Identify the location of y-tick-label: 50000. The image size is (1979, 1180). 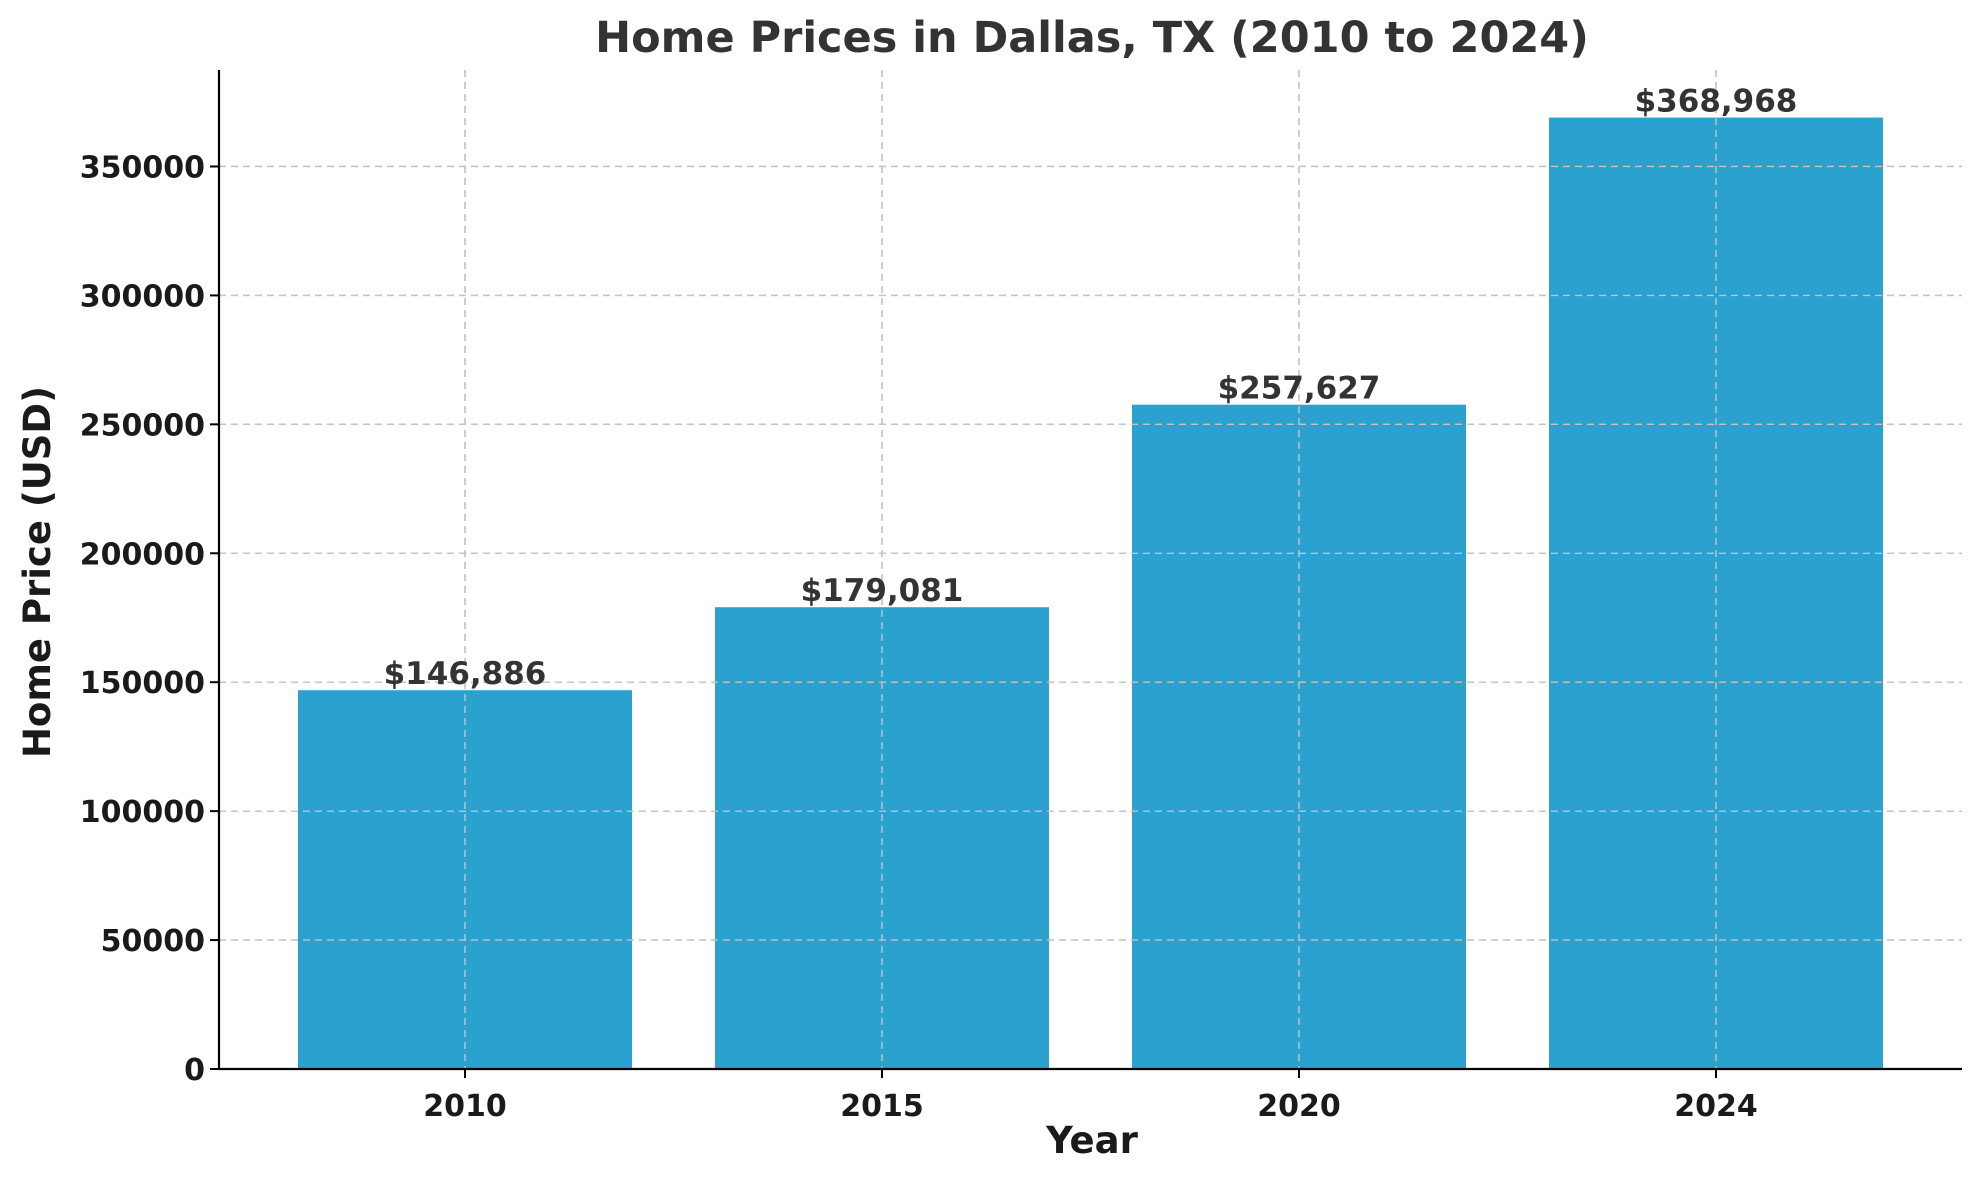
(153, 941).